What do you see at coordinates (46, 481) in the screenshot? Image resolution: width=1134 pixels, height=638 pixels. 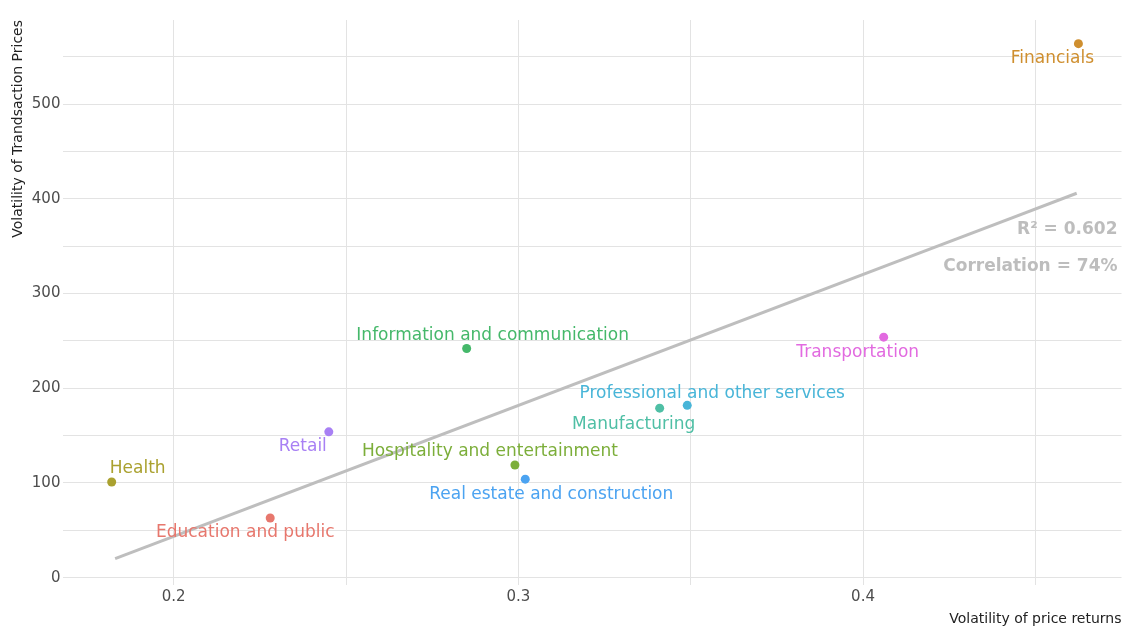 I see `y-tick-label: 100` at bounding box center [46, 481].